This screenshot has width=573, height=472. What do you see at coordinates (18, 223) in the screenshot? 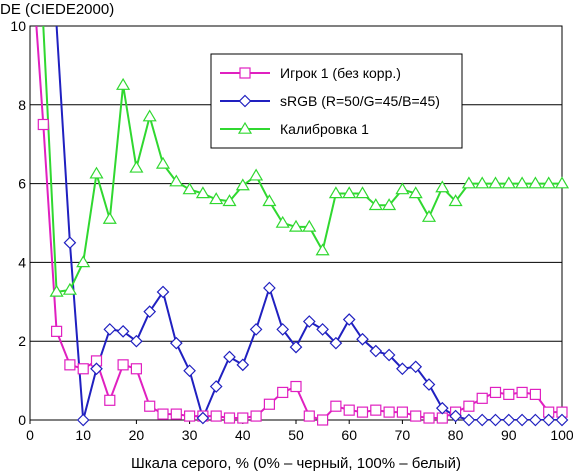
I see `y-axis-ticks: 0 2 4 6 8 10` at bounding box center [18, 223].